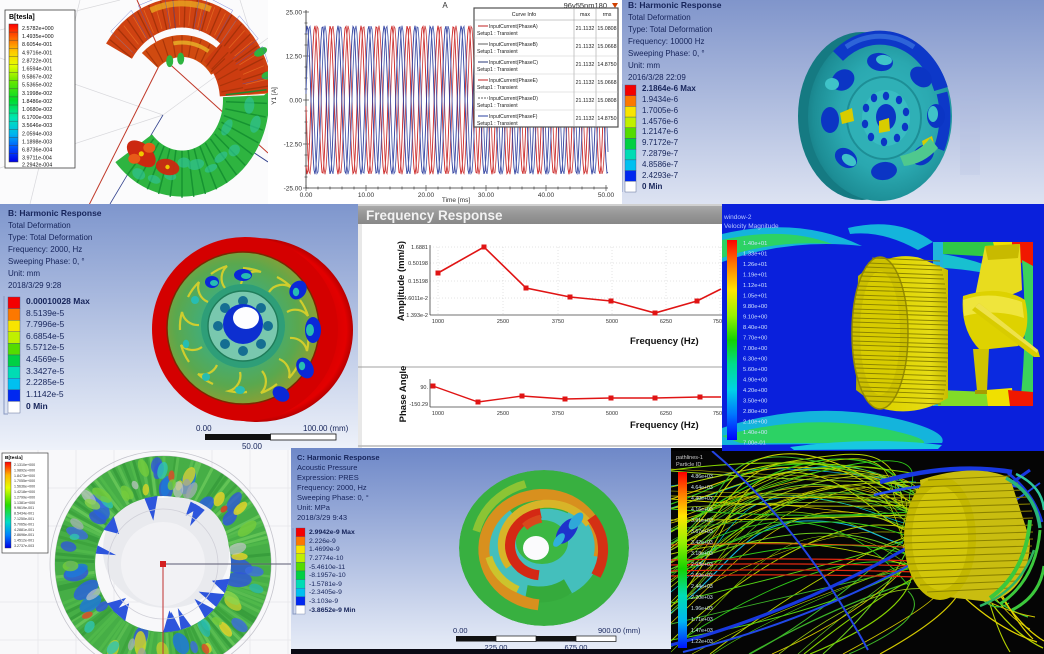 The height and width of the screenshot is (654, 1044). What do you see at coordinates (24, 487) in the screenshot?
I see `svg-text: 1.5636e+000` at bounding box center [24, 487].